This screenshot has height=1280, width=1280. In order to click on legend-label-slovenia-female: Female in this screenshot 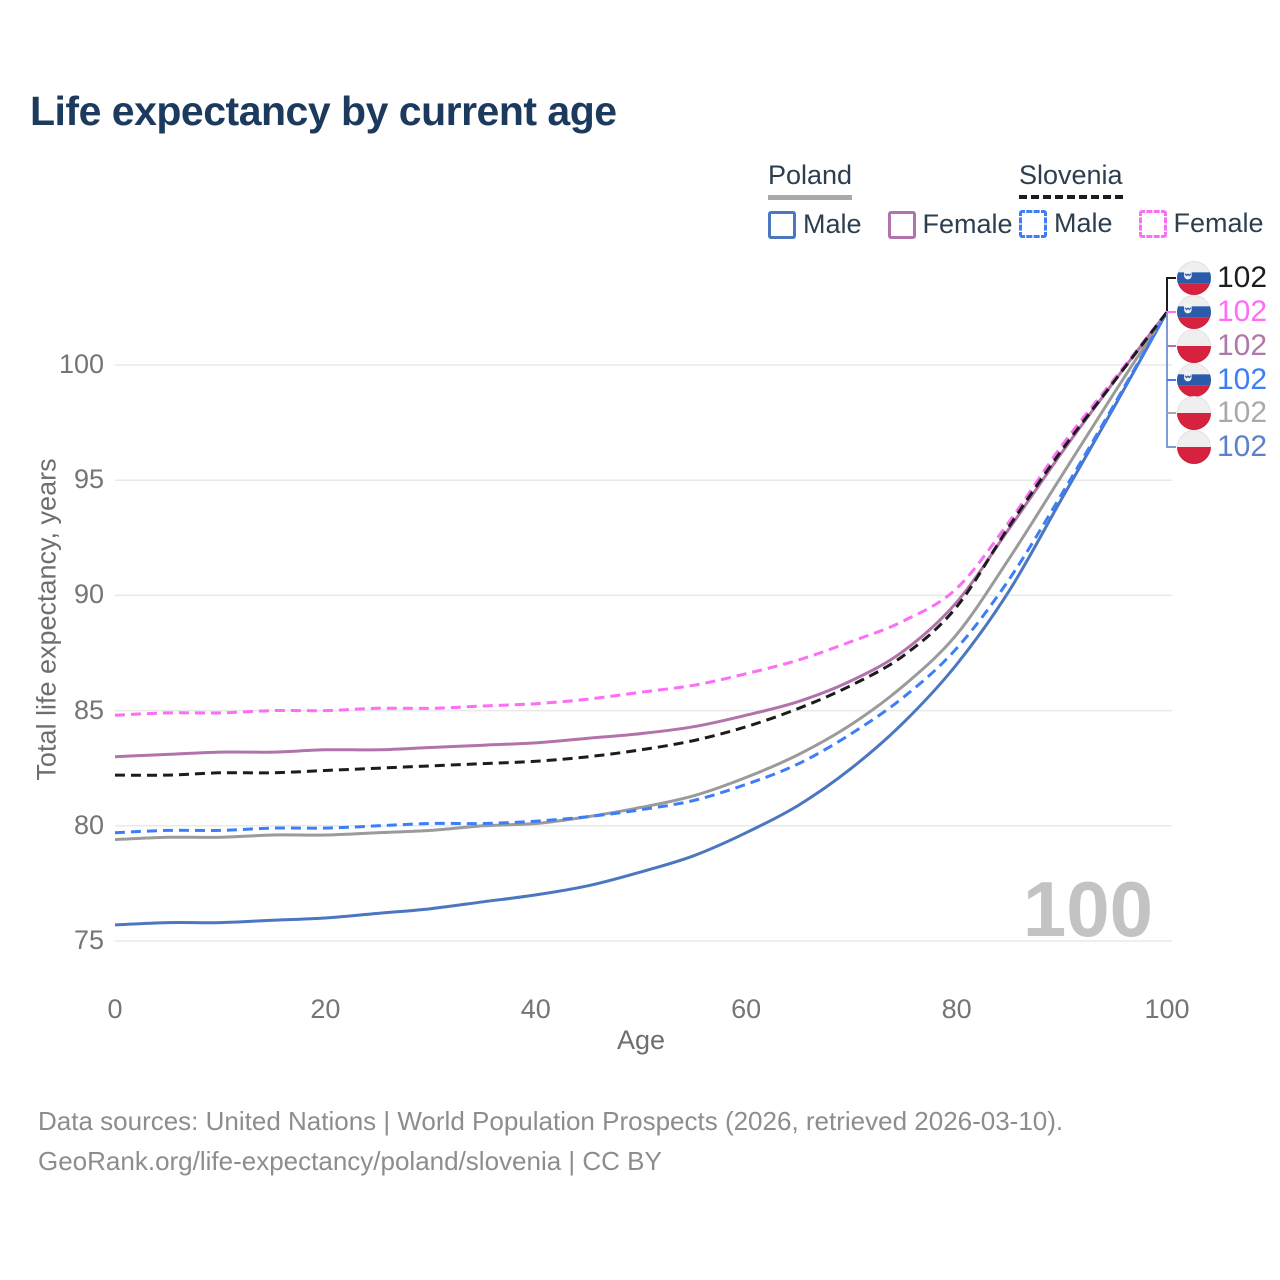, I will do `click(1218, 223)`.